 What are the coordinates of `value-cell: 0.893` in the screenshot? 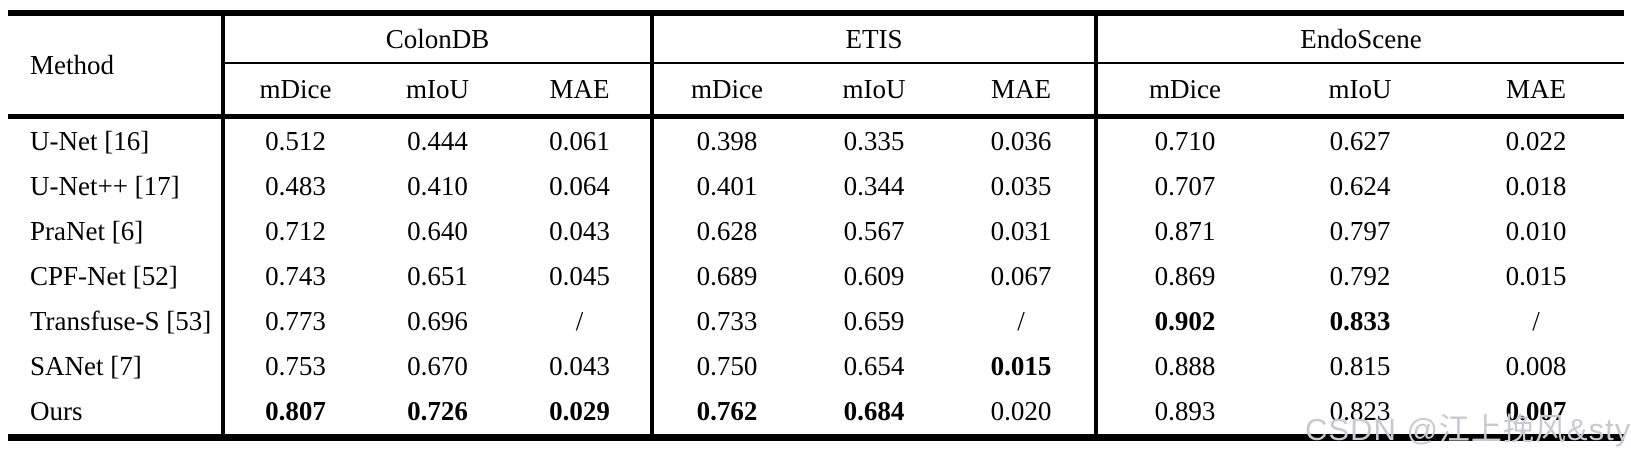 It's located at (1183, 413).